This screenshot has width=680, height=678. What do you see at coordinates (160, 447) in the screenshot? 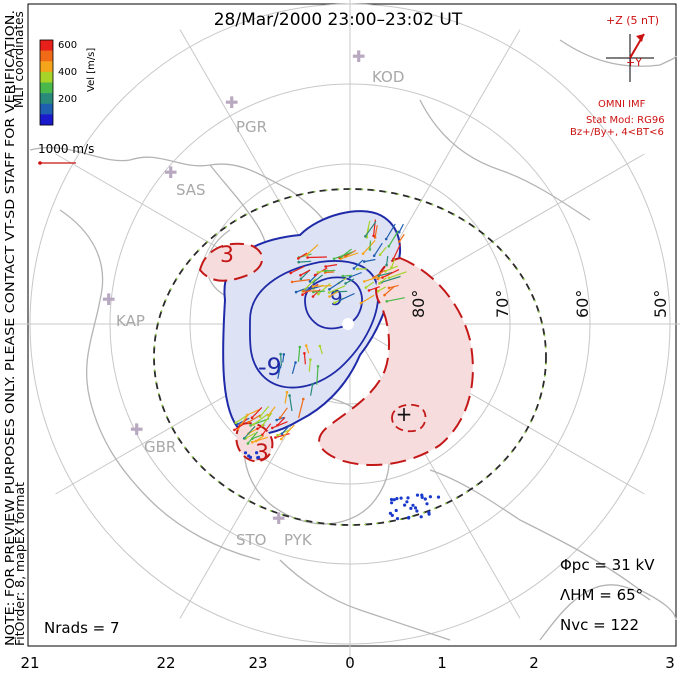
I see `station-label-gbr: GBR` at bounding box center [160, 447].